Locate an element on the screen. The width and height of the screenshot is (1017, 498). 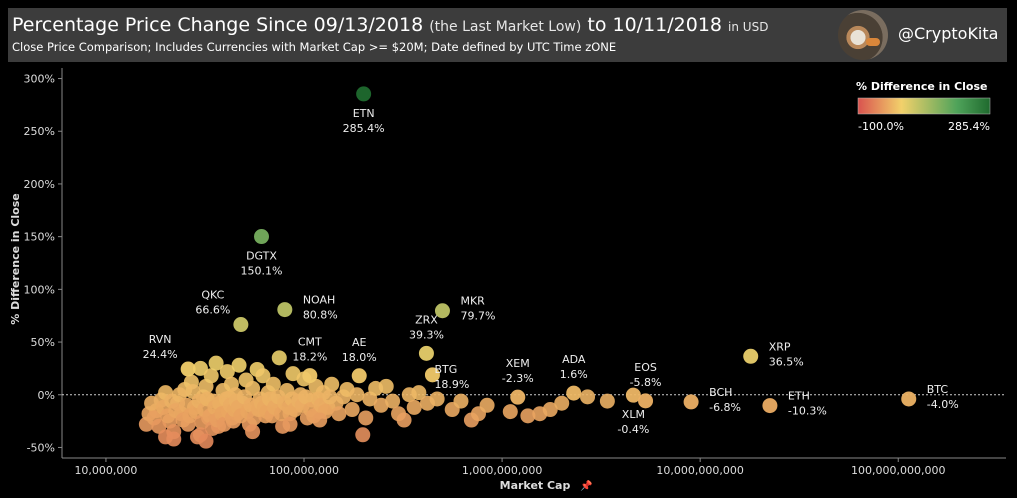
x-tick-label: 10,000,000,000 is located at coordinates (699, 470).